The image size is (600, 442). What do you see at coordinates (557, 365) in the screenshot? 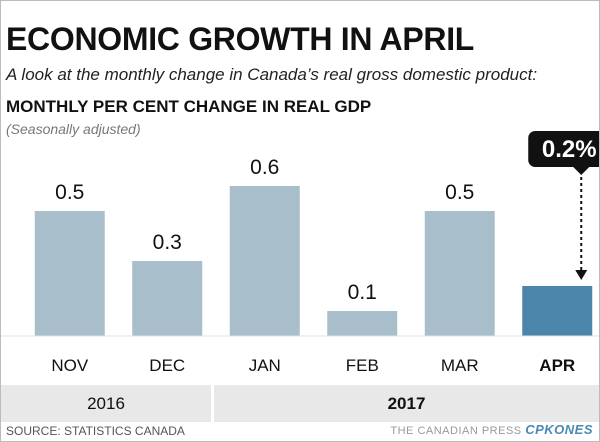
I see `tick-label-apr: APR` at bounding box center [557, 365].